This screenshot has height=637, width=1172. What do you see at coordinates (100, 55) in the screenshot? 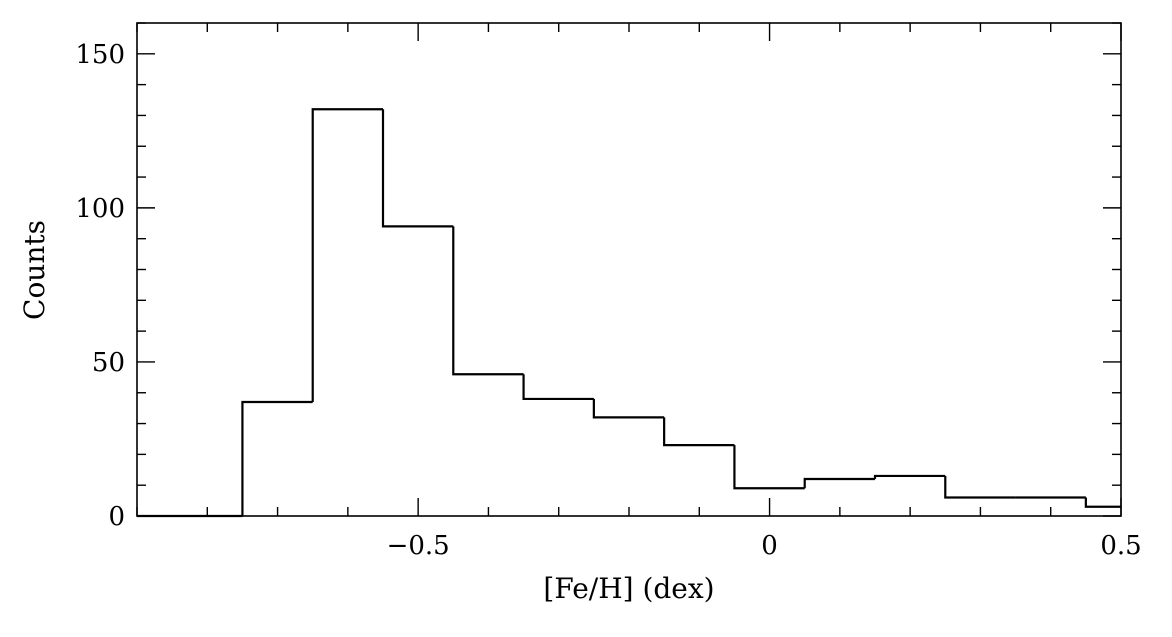
I see `y-tick-label: 150` at bounding box center [100, 55].